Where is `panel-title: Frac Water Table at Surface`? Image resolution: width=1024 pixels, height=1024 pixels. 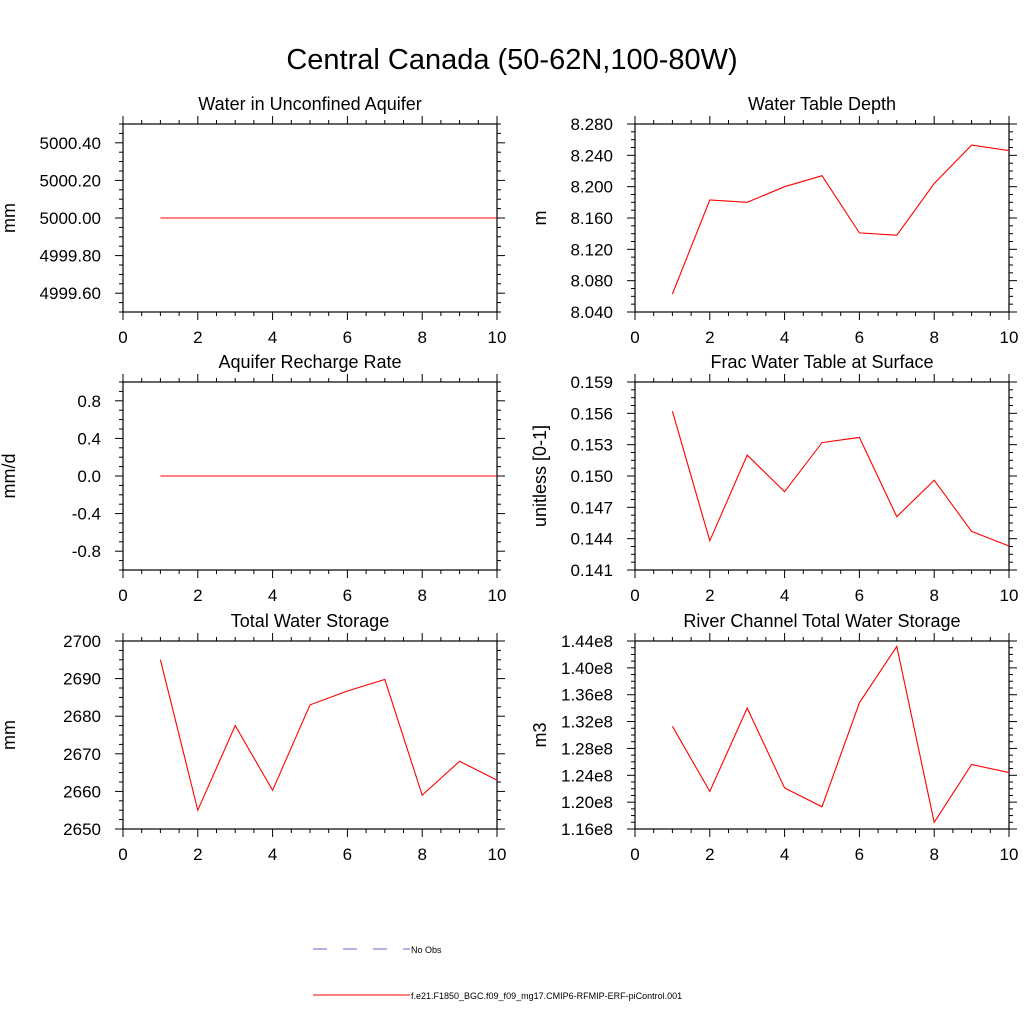
panel-title: Frac Water Table at Surface is located at coordinates (821, 362).